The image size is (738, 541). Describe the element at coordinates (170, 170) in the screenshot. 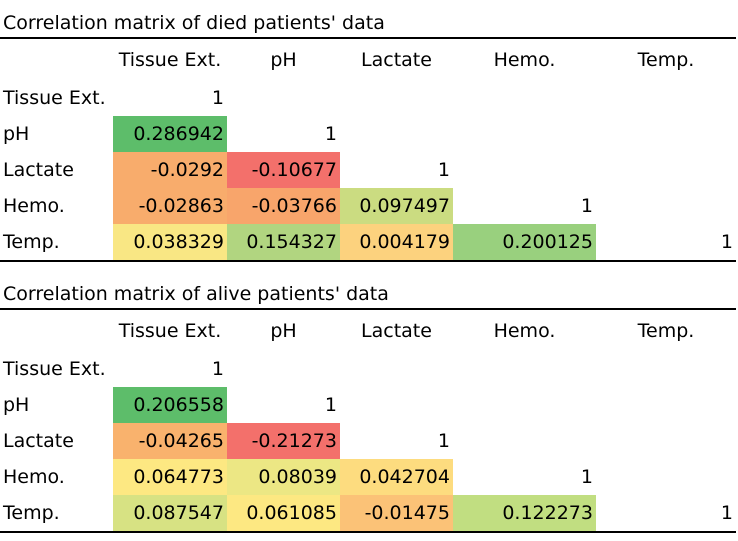

I see `correlation-cell: -0.0292` at that location.